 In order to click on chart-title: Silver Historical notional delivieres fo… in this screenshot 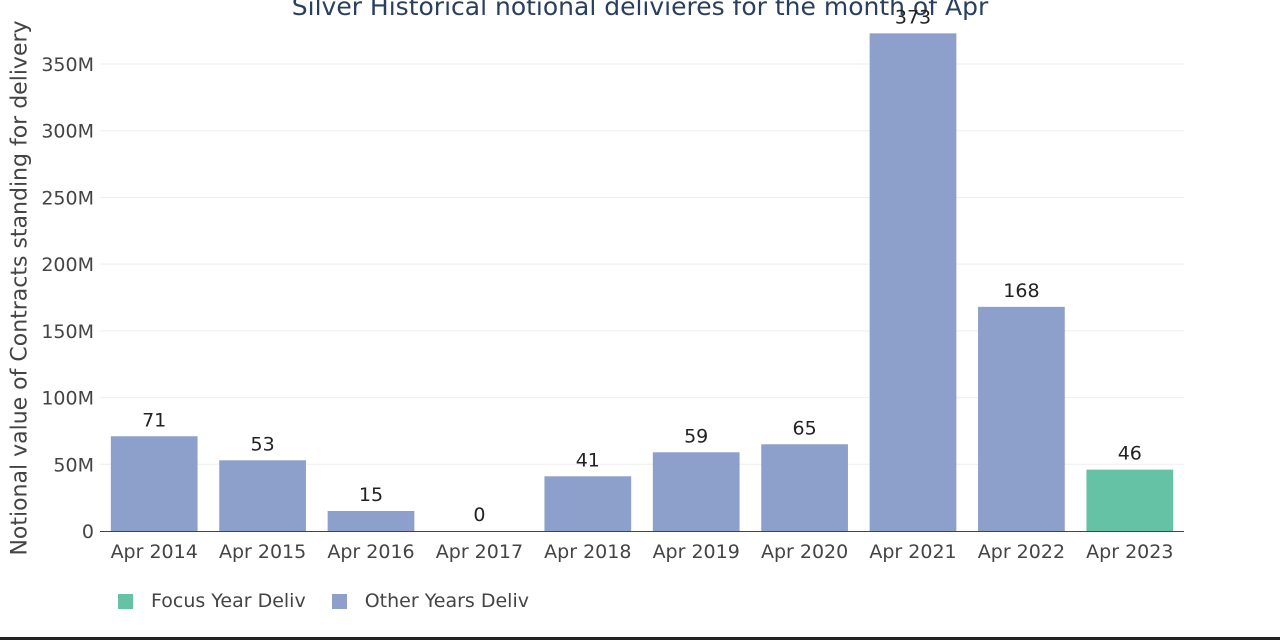, I will do `click(640, 10)`.